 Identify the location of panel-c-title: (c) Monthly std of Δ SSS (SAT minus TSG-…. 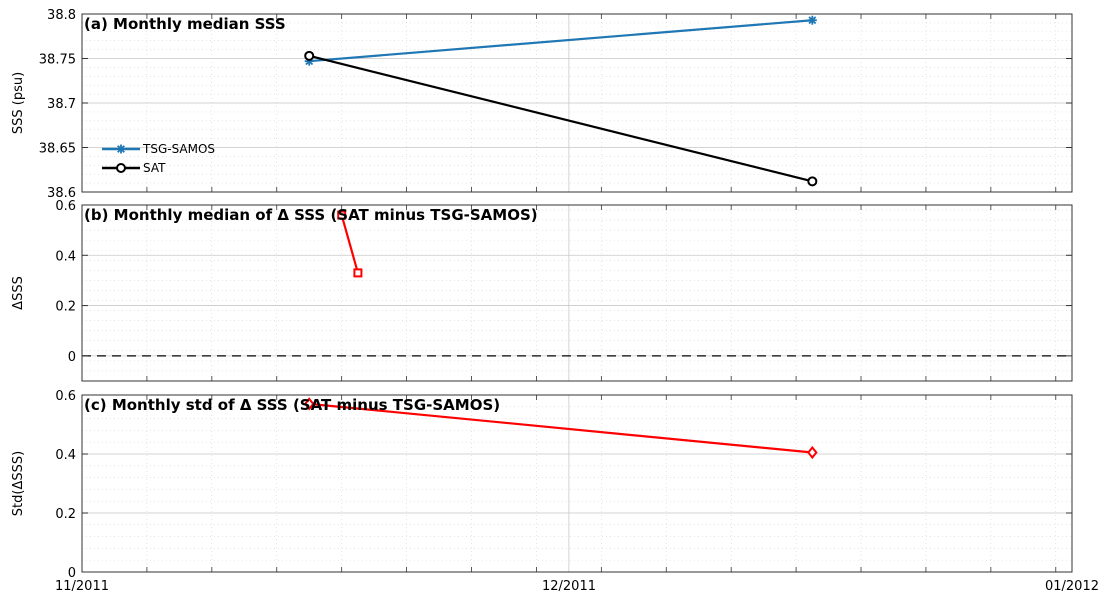
(292, 405).